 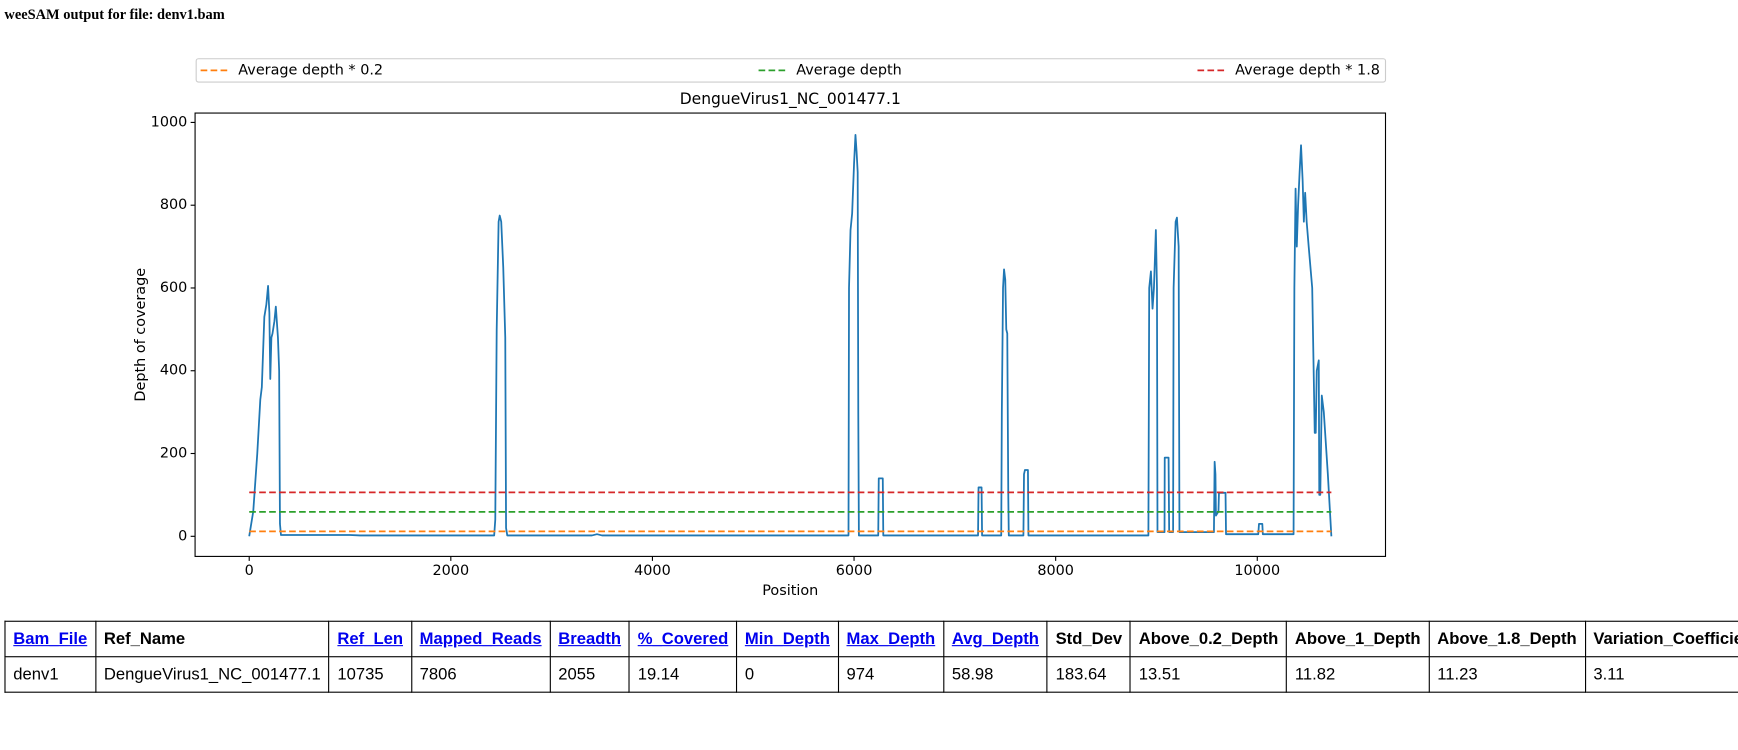 I want to click on table-cell: denv1, so click(x=50, y=674).